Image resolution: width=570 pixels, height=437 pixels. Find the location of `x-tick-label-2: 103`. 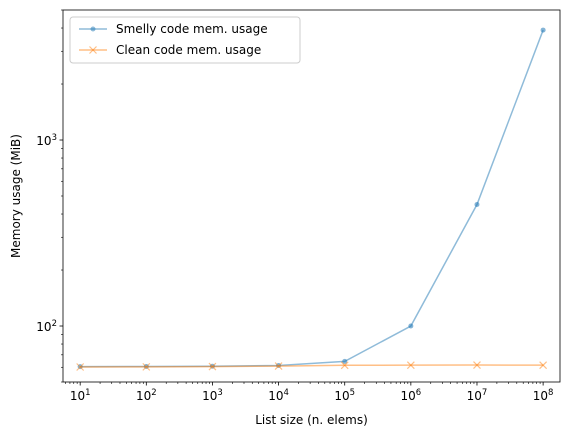

x-tick-label-2: 103 is located at coordinates (212, 395).